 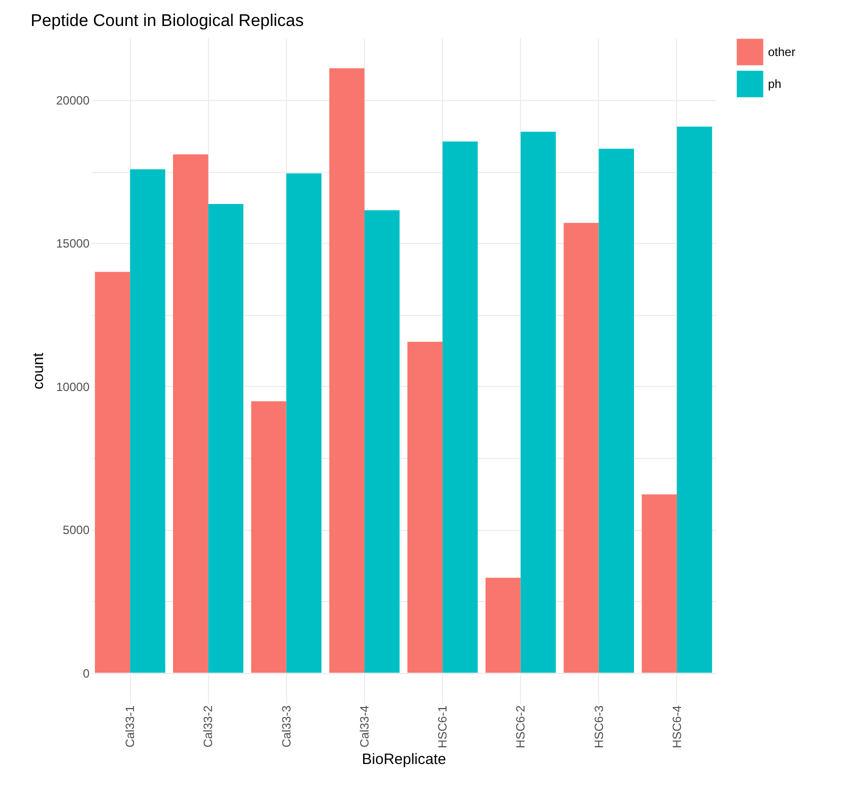 What do you see at coordinates (76, 530) in the screenshot?
I see `y-tick-label: 5000` at bounding box center [76, 530].